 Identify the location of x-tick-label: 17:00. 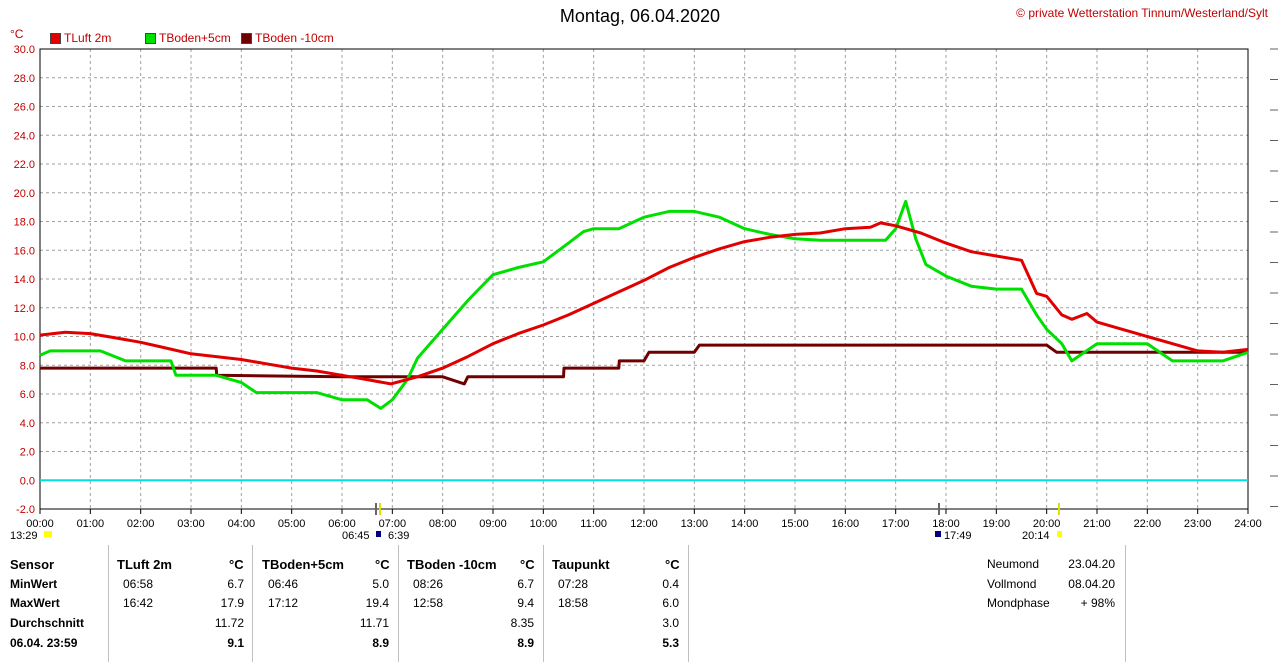
(896, 524).